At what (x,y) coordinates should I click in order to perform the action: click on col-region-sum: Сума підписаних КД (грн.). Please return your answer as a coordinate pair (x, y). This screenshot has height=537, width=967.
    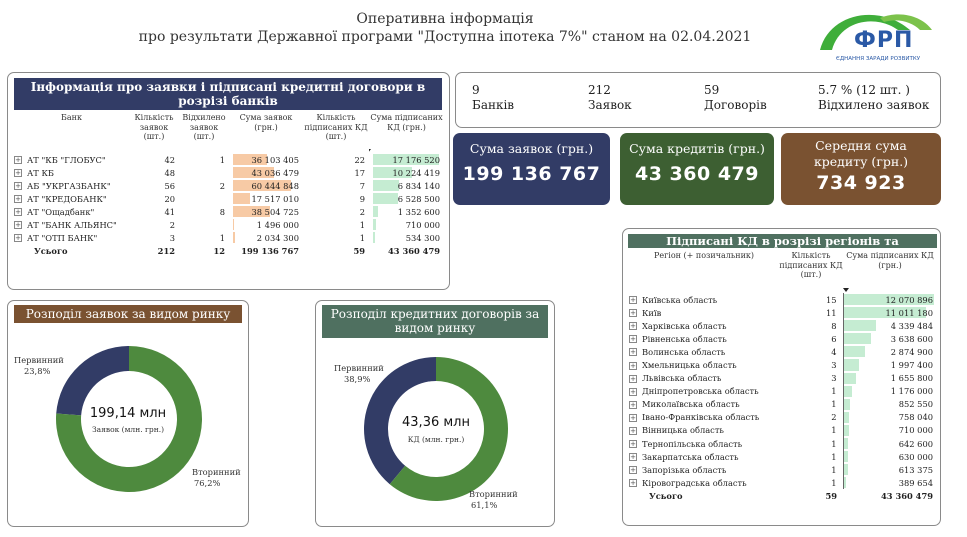
    Looking at the image, I should click on (890, 272).